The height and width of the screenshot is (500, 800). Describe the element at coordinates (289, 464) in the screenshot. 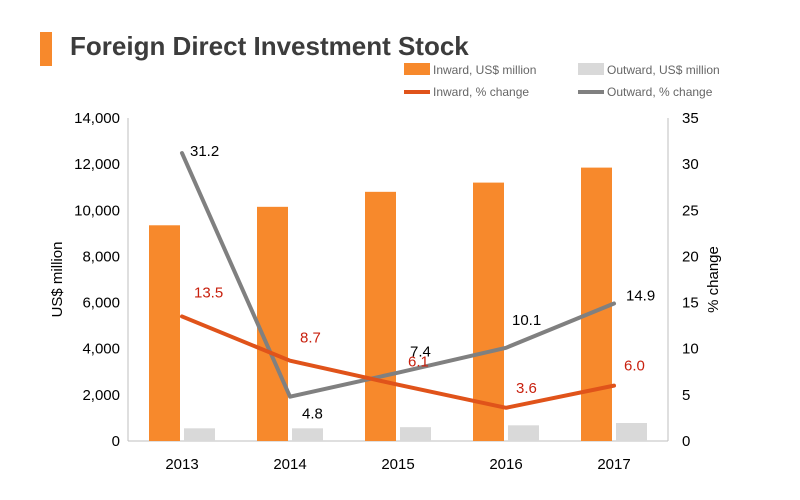

I see `x-tick-label: 2014` at that location.